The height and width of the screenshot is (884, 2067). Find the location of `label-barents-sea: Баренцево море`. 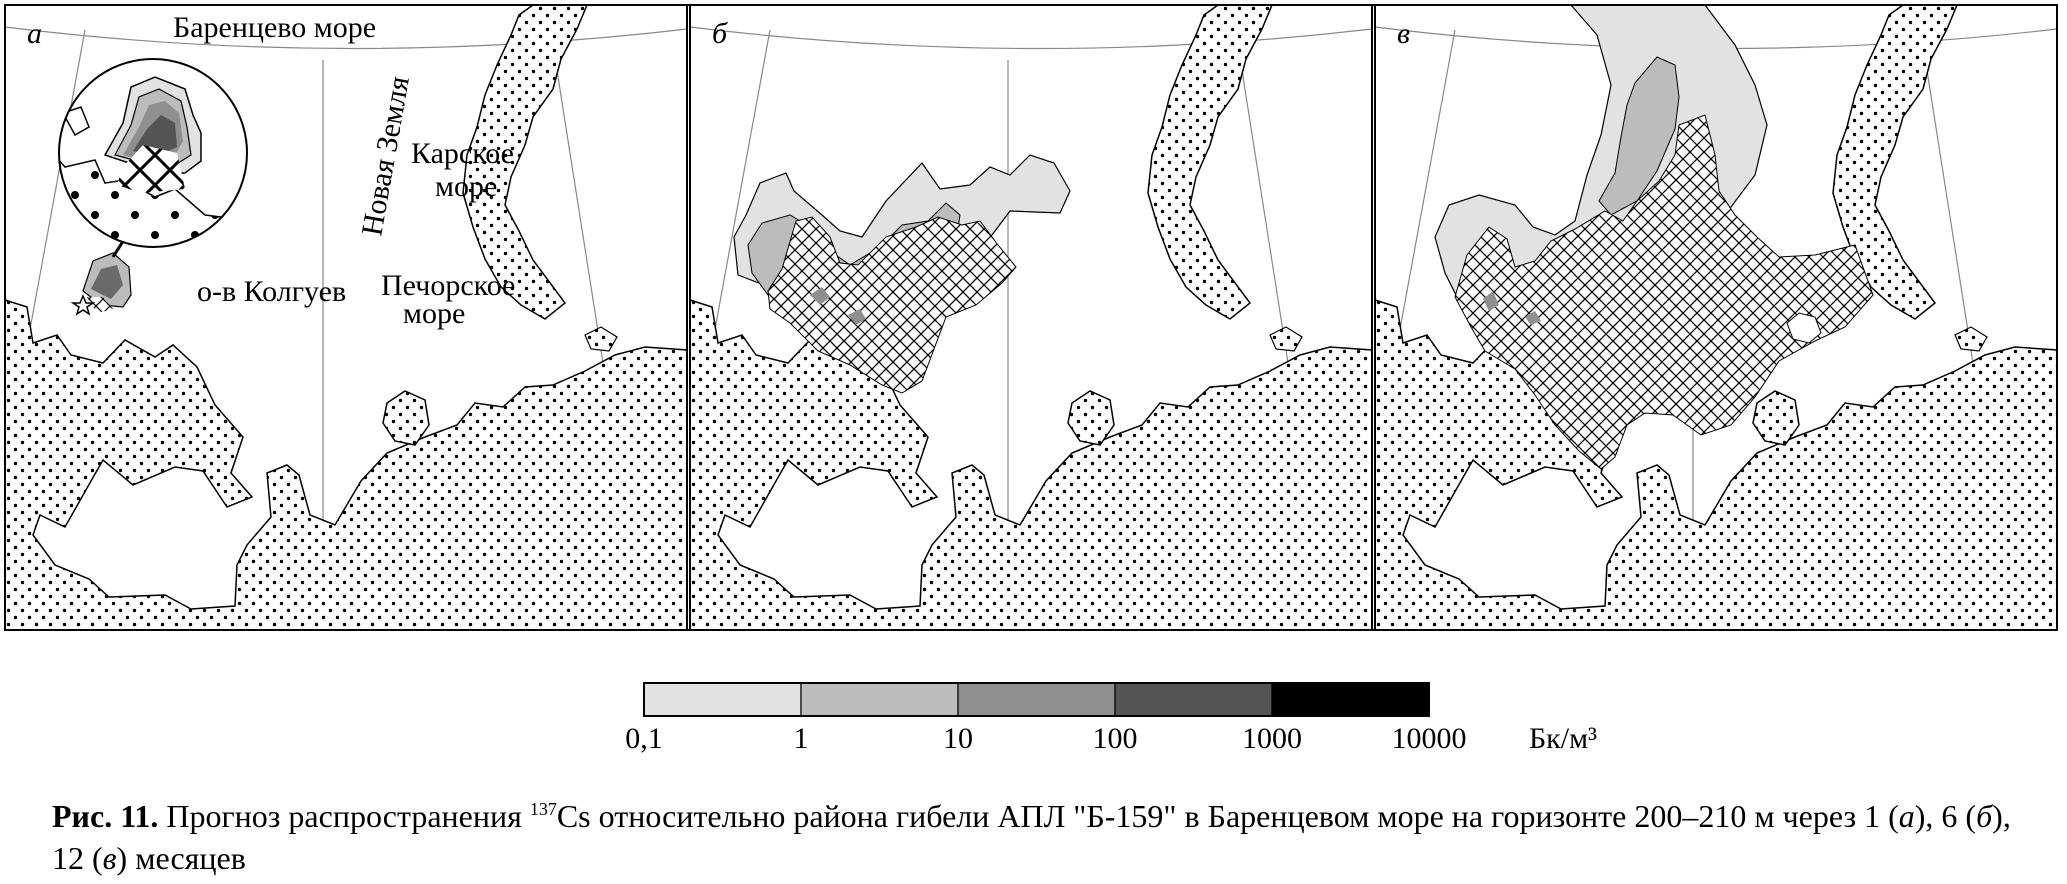

label-barents-sea: Баренцево море is located at coordinates (274, 27).